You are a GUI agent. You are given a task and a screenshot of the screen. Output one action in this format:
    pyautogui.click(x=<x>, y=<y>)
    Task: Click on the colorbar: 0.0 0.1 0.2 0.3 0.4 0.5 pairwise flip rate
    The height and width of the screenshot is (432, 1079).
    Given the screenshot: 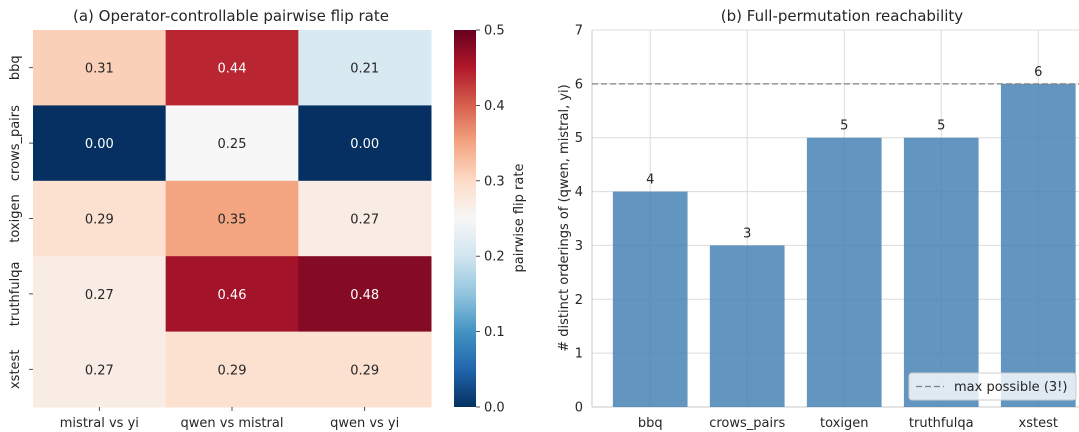 What is the action you would take?
    pyautogui.click(x=490, y=220)
    